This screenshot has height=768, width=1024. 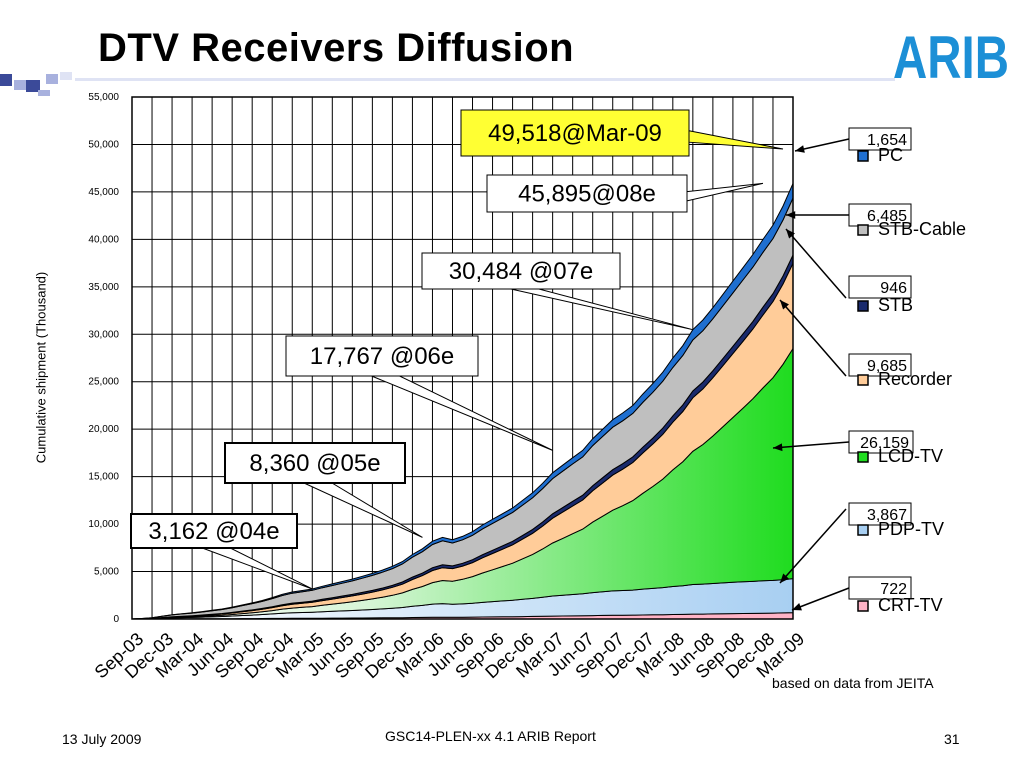 I want to click on callout: 30,484 @07e, so click(x=557, y=291).